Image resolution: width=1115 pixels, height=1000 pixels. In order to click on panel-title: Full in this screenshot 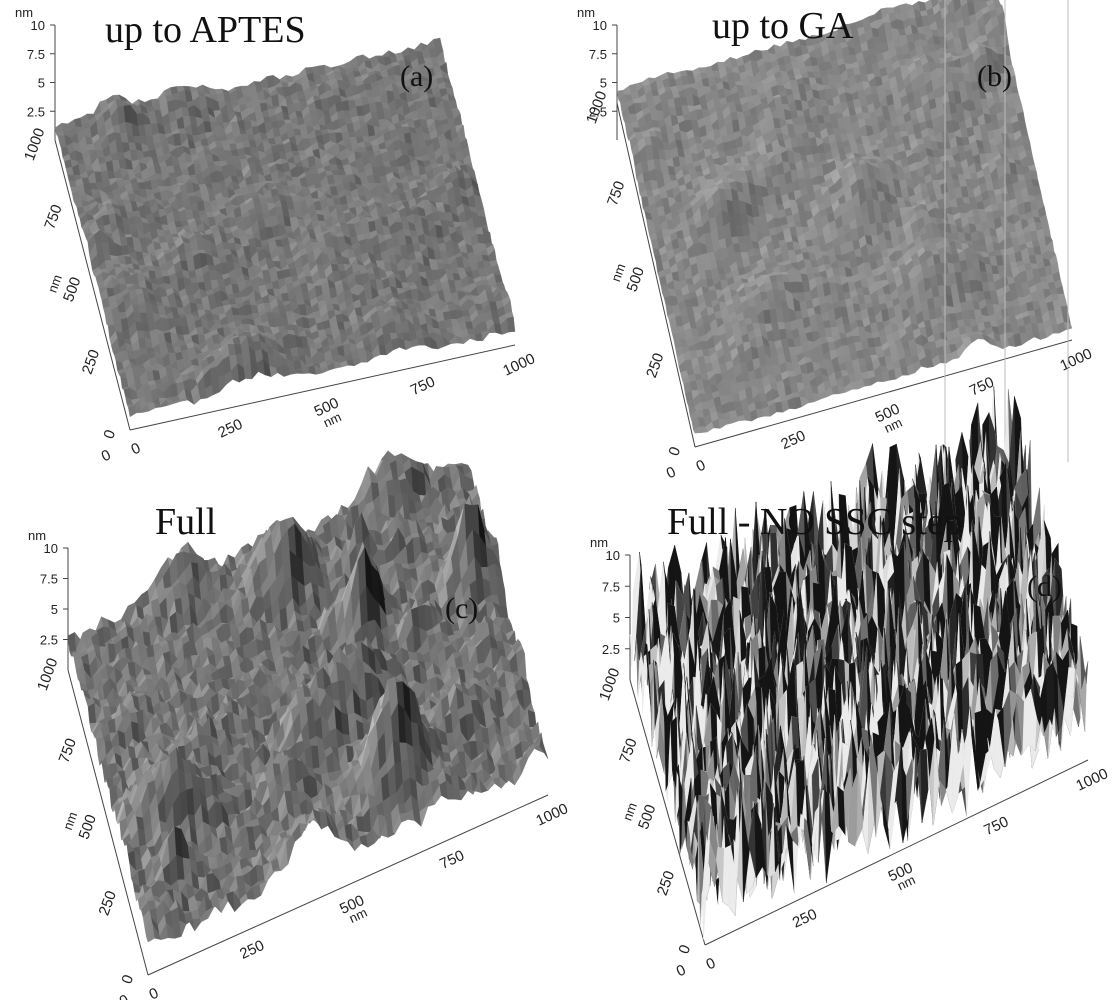, I will do `click(186, 522)`.